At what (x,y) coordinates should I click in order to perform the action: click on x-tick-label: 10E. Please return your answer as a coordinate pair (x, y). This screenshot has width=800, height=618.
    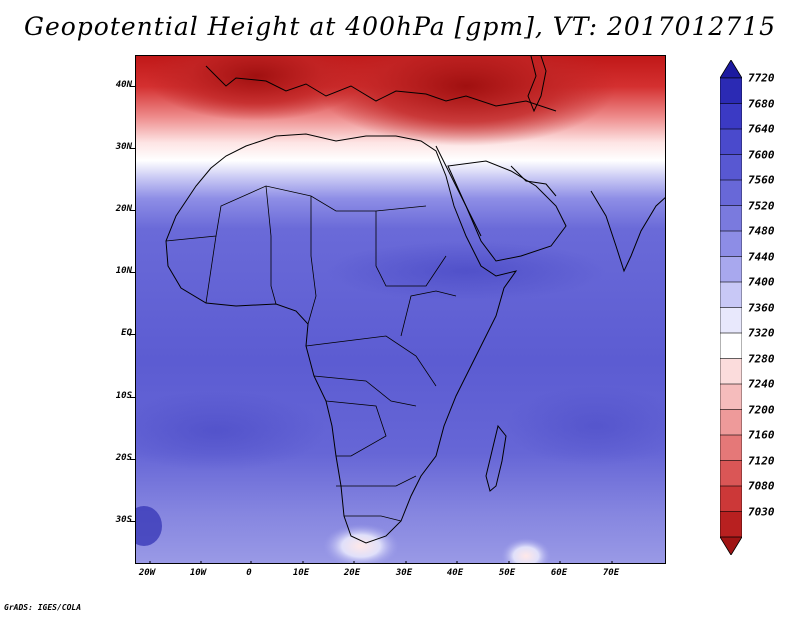
    Looking at the image, I should click on (301, 573).